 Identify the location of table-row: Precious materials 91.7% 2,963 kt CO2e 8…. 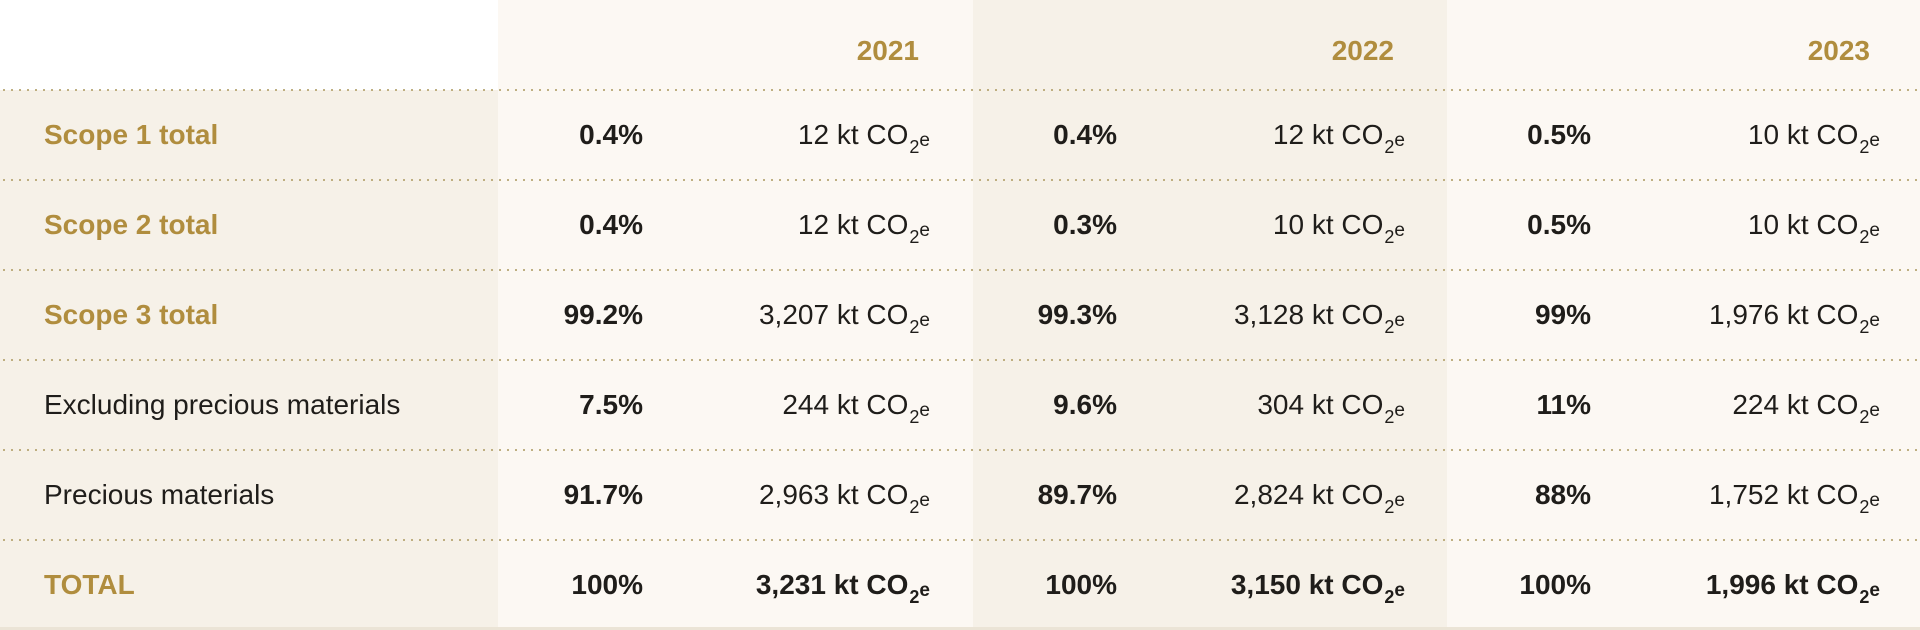
(960, 495).